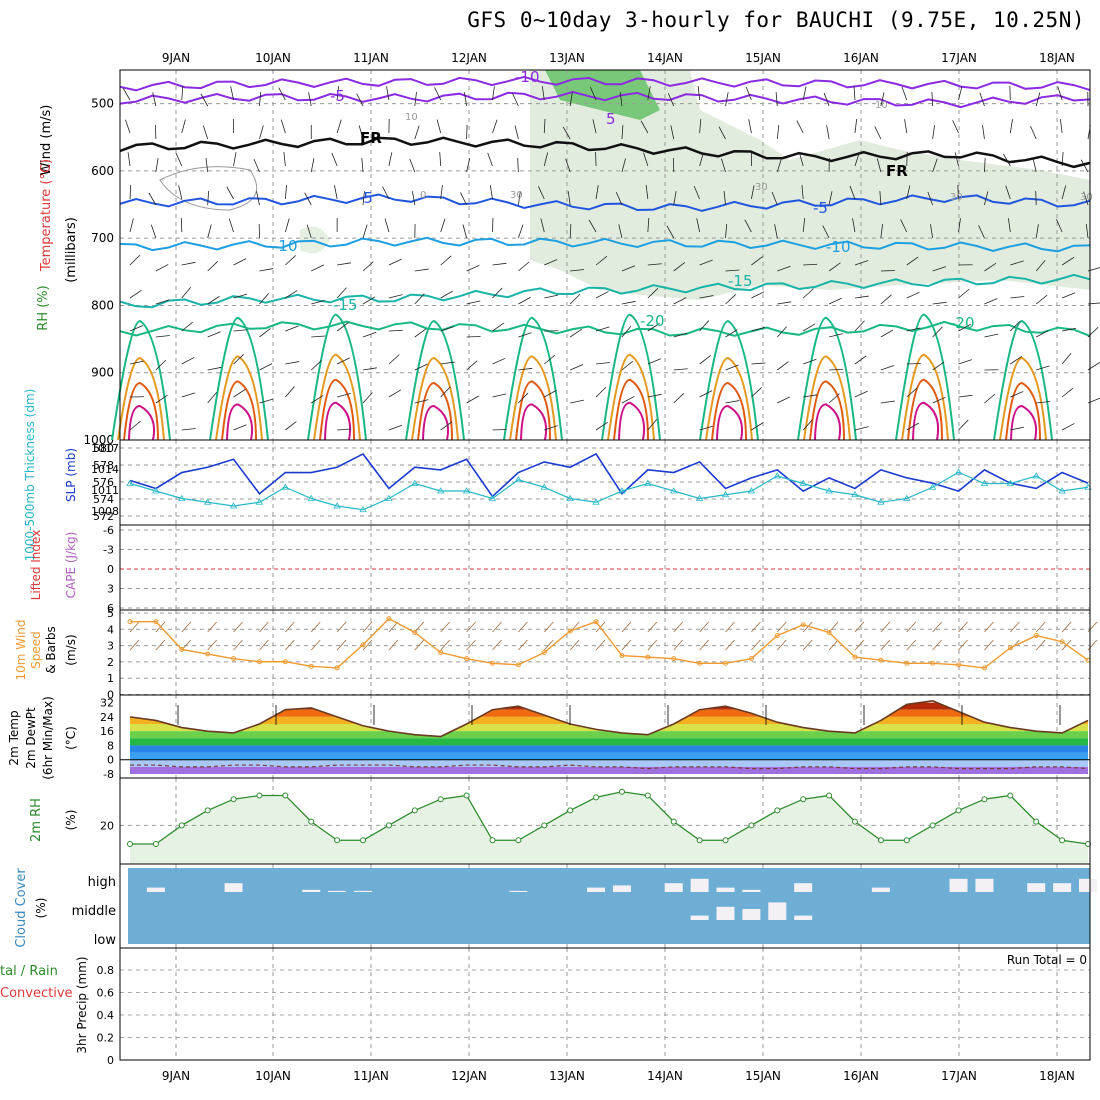 This screenshot has width=1100, height=1100. Describe the element at coordinates (102, 171) in the screenshot. I see `pressure-tick-label: 600` at that location.